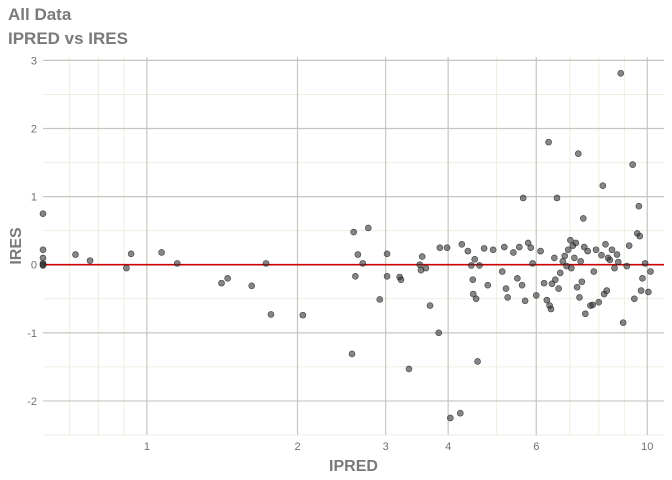  Describe the element at coordinates (353, 466) in the screenshot. I see `x-axis-label: IPRED` at that location.